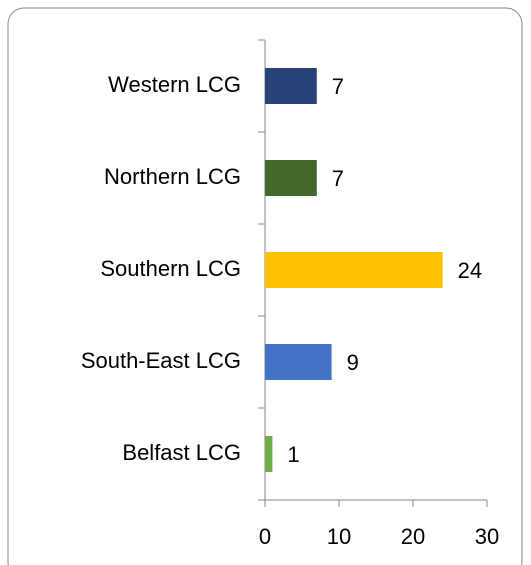  Describe the element at coordinates (181, 452) in the screenshot. I see `y-tick-label: Belfast LCG` at that location.